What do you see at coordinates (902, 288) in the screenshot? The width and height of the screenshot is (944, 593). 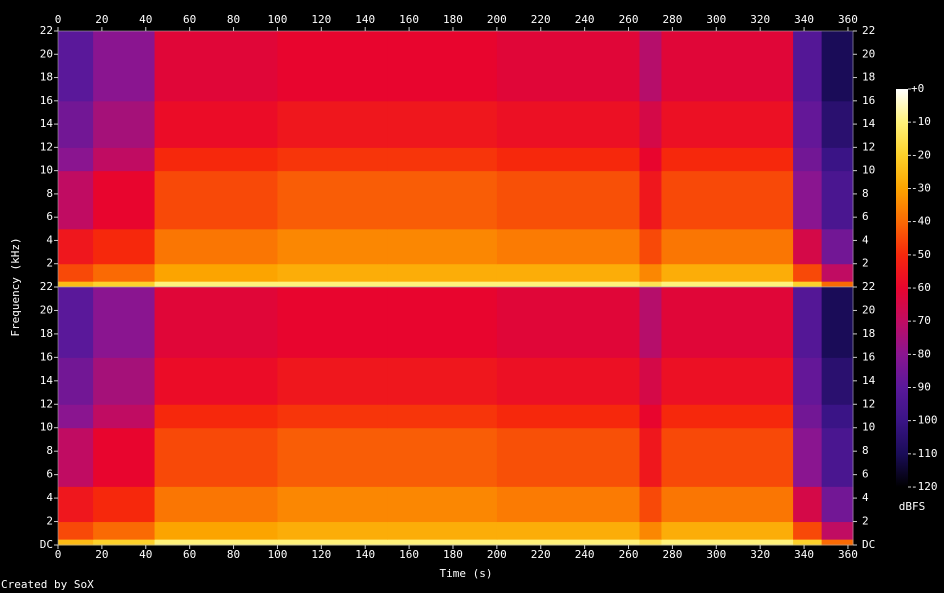 I see `colorbar` at bounding box center [902, 288].